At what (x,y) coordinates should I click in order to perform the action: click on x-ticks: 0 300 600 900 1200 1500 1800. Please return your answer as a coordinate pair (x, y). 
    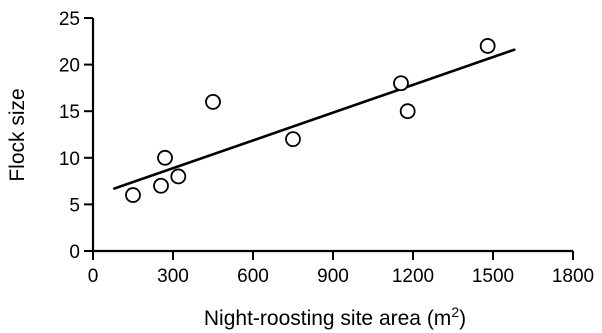
    Looking at the image, I should click on (341, 269).